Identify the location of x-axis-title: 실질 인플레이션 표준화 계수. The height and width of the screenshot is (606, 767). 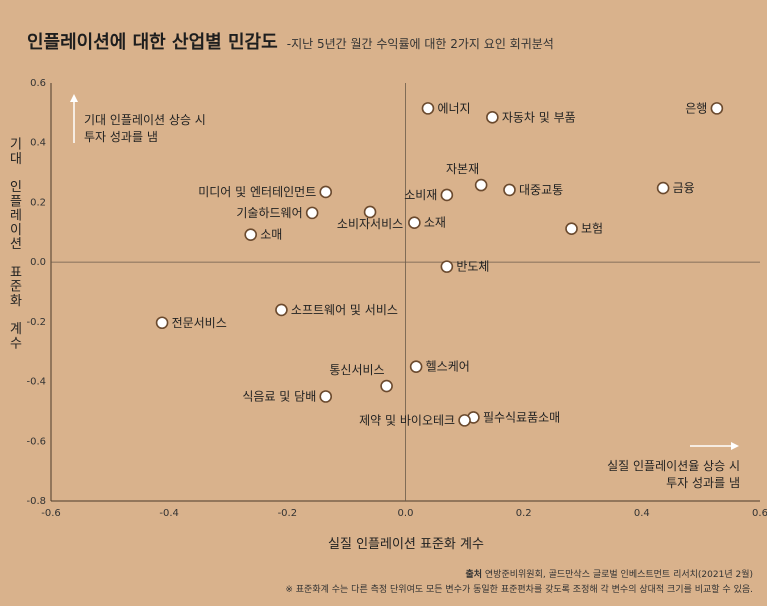
(406, 544).